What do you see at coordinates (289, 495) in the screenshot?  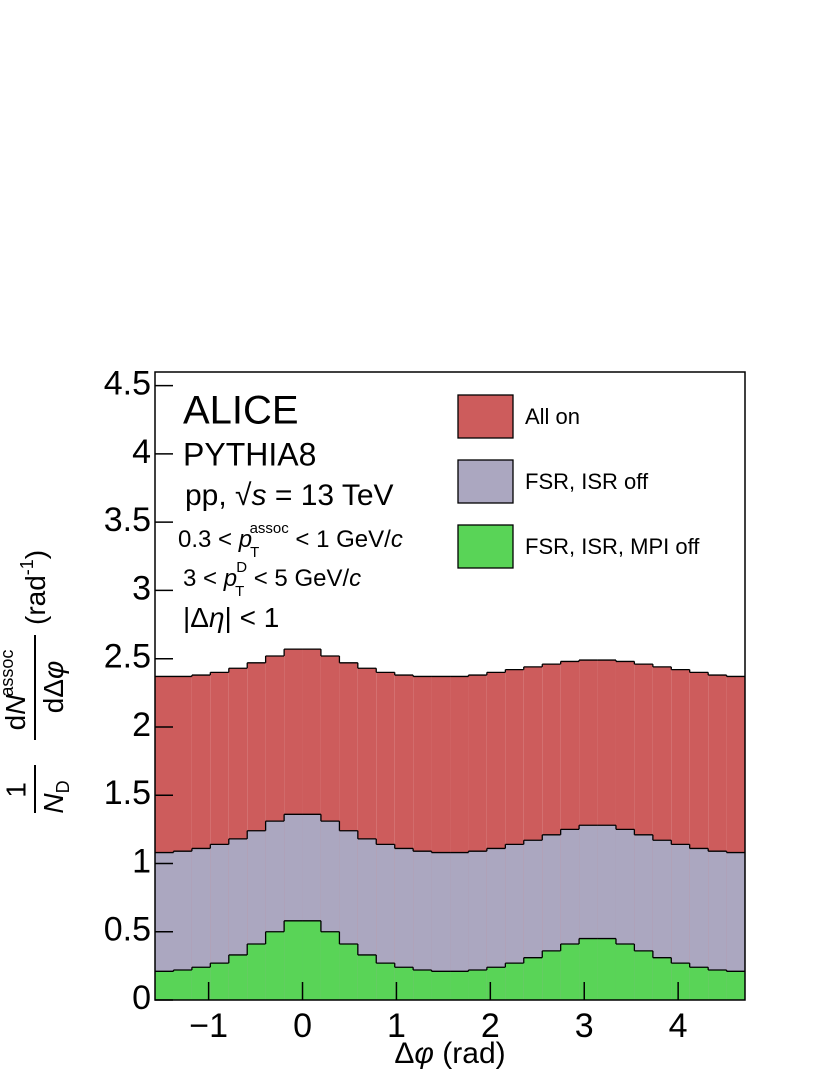 I see `annotation: pp, √s = 13 TeV` at bounding box center [289, 495].